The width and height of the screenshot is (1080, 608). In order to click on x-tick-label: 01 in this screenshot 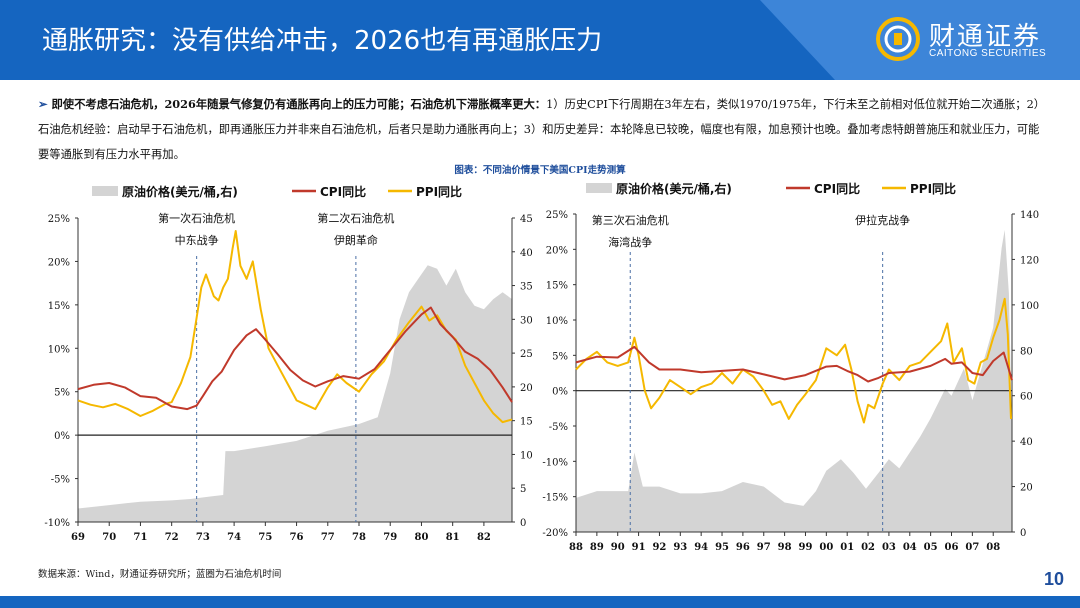, I will do `click(847, 547)`.